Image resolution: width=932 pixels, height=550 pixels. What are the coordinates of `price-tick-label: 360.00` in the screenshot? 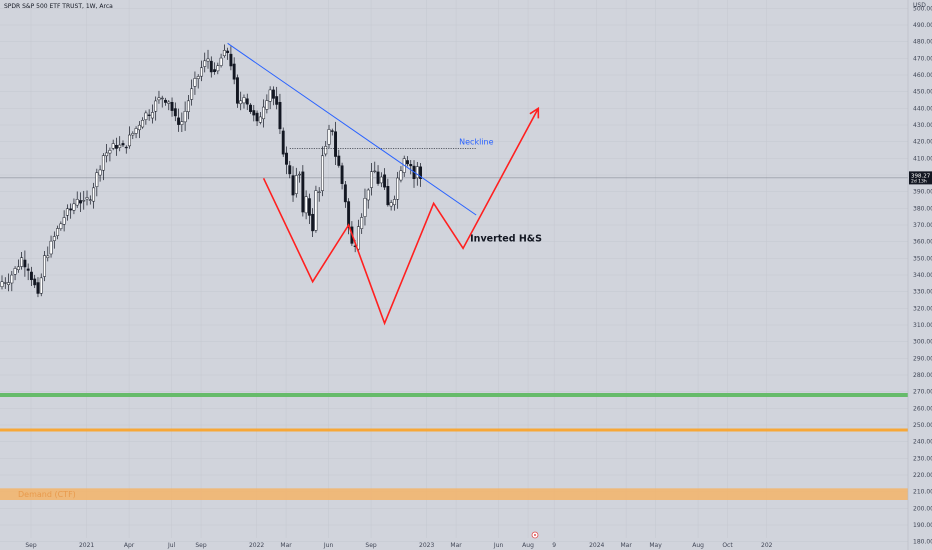 It's located at (922, 242).